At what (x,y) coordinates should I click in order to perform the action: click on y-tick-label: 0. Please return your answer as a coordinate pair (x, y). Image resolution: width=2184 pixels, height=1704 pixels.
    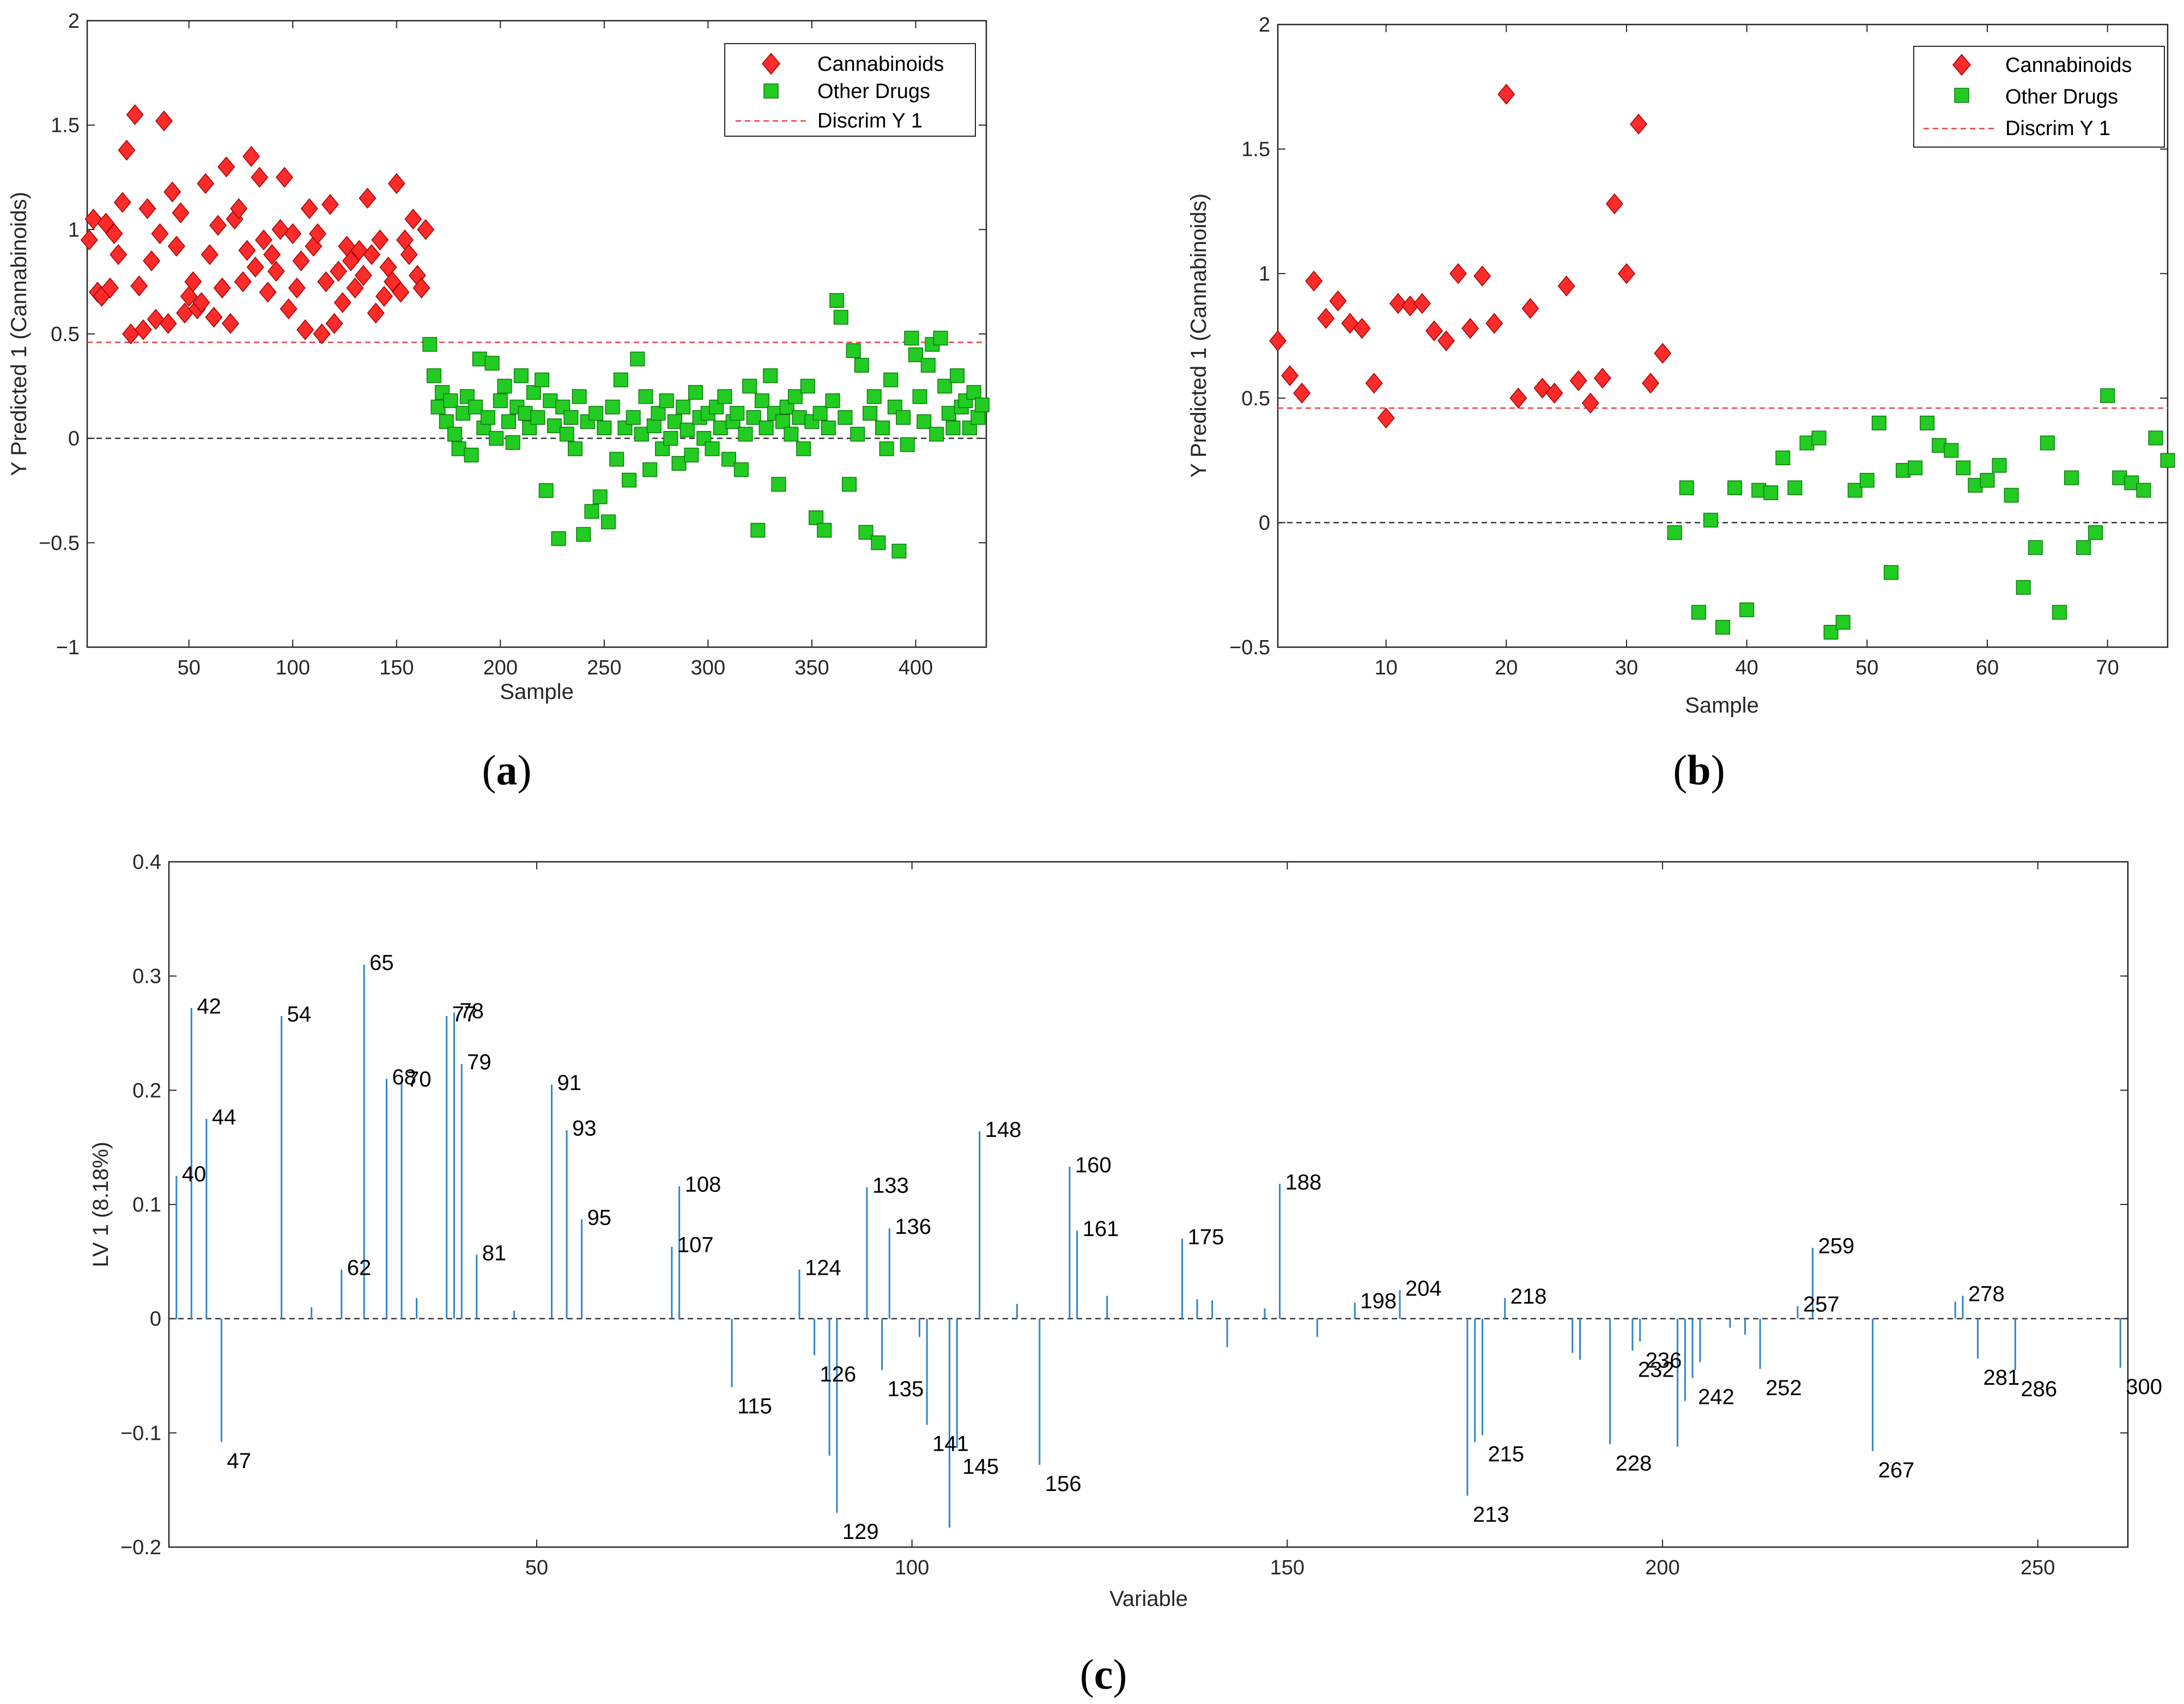
    Looking at the image, I should click on (74, 440).